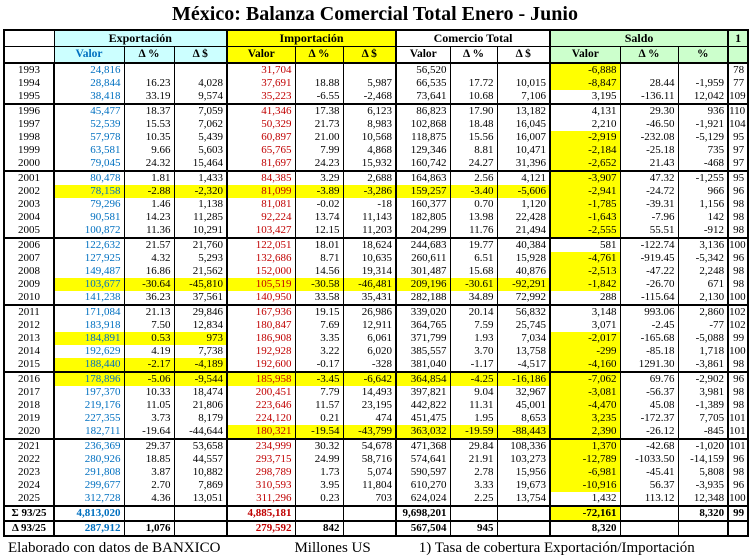 The height and width of the screenshot is (559, 750). I want to click on cell: 3,148, so click(585, 311).